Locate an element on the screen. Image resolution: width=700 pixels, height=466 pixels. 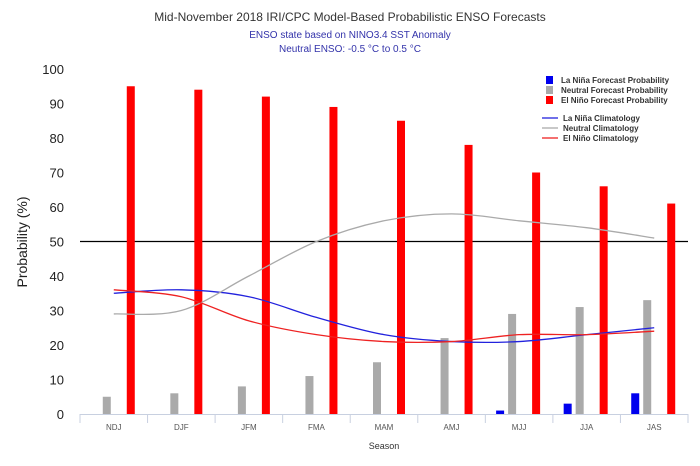
bar-el-mjj is located at coordinates (536, 293).